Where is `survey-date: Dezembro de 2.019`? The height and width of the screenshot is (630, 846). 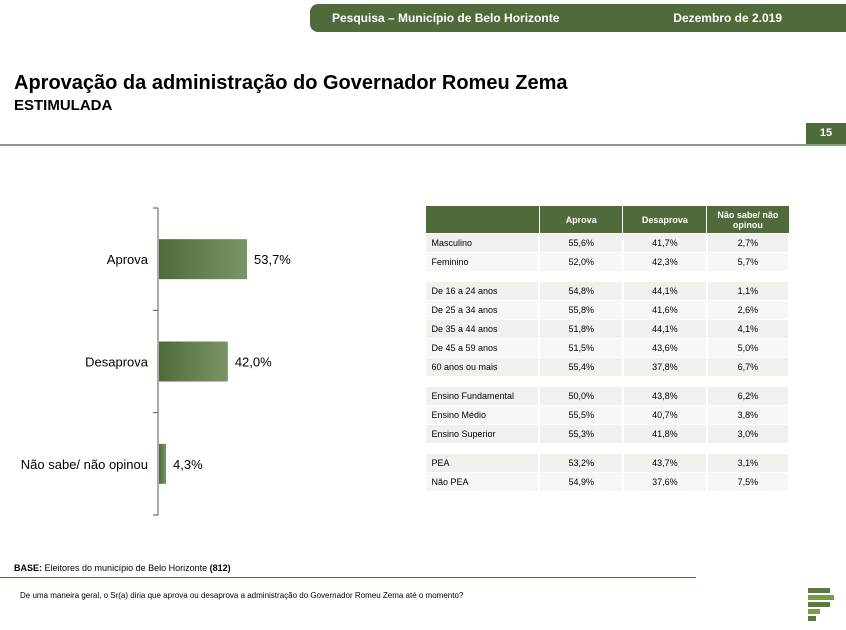
survey-date: Dezembro de 2.019 is located at coordinates (727, 18).